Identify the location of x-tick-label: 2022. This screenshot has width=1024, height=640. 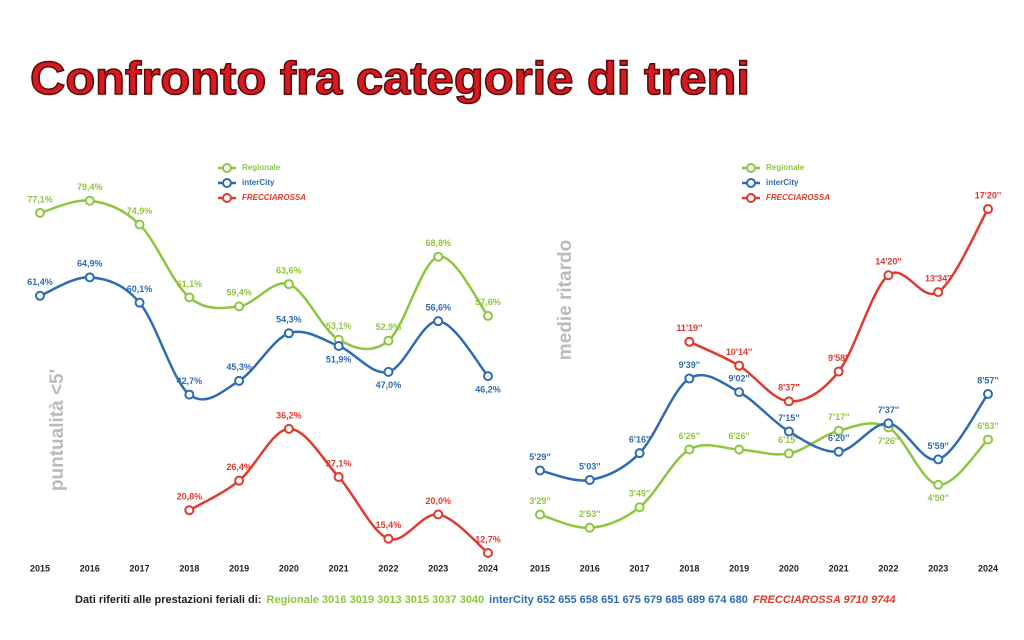
(388, 568).